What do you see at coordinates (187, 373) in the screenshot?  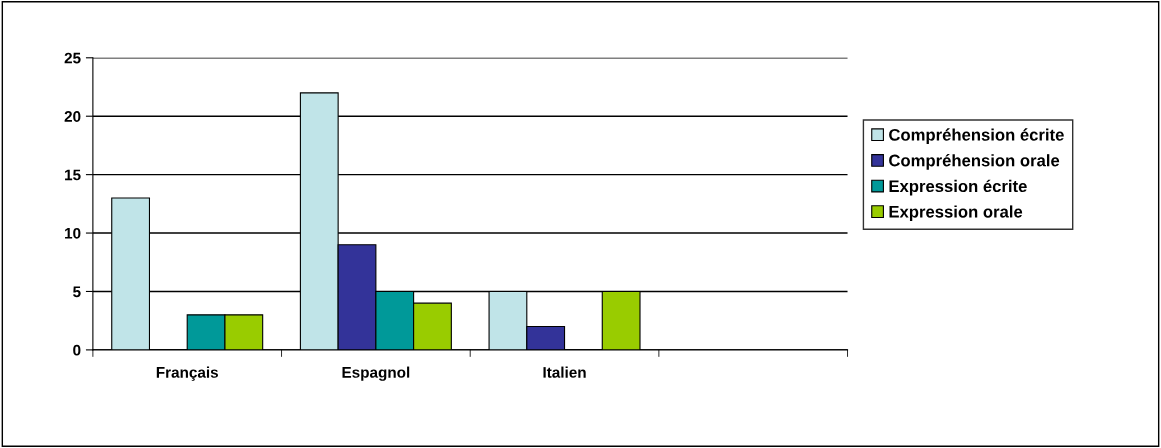 I see `x-tick-label: Français` at bounding box center [187, 373].